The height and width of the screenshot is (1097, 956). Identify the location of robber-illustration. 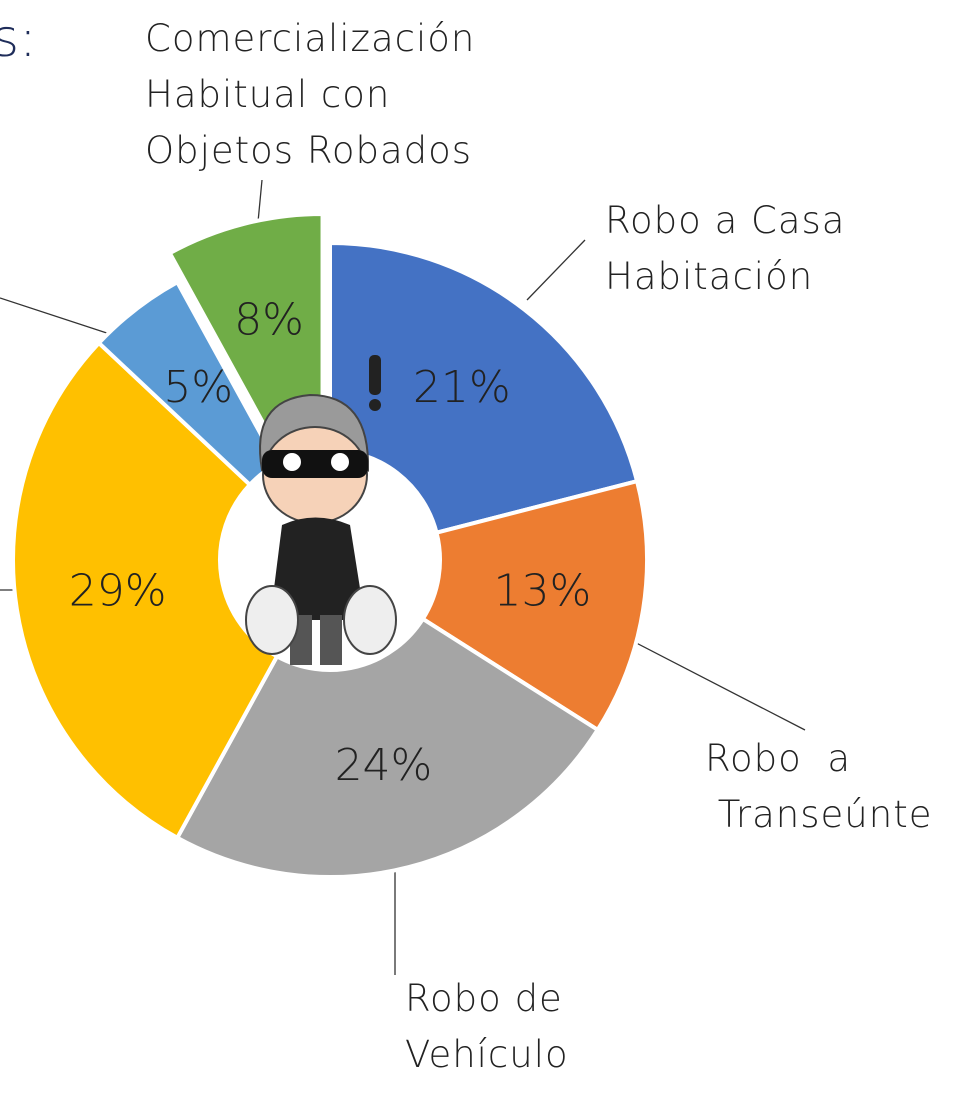
(321, 510).